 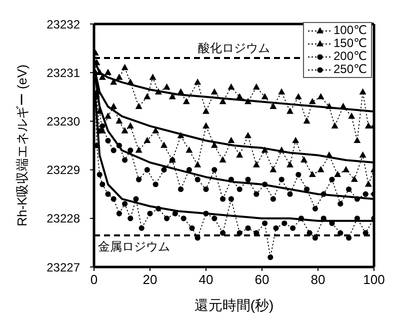 I want to click on x-tick-label: 80, so click(x=318, y=280).